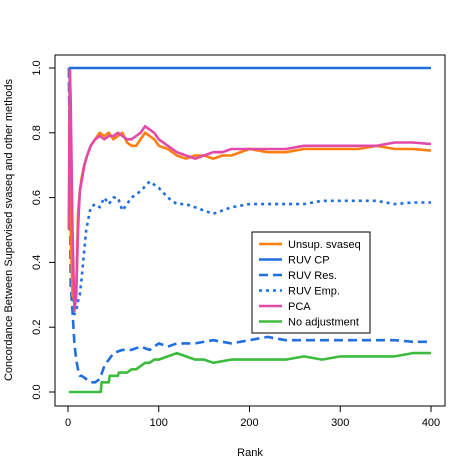  Describe the element at coordinates (249, 372) in the screenshot. I see `series-line-no-adjustment` at that location.